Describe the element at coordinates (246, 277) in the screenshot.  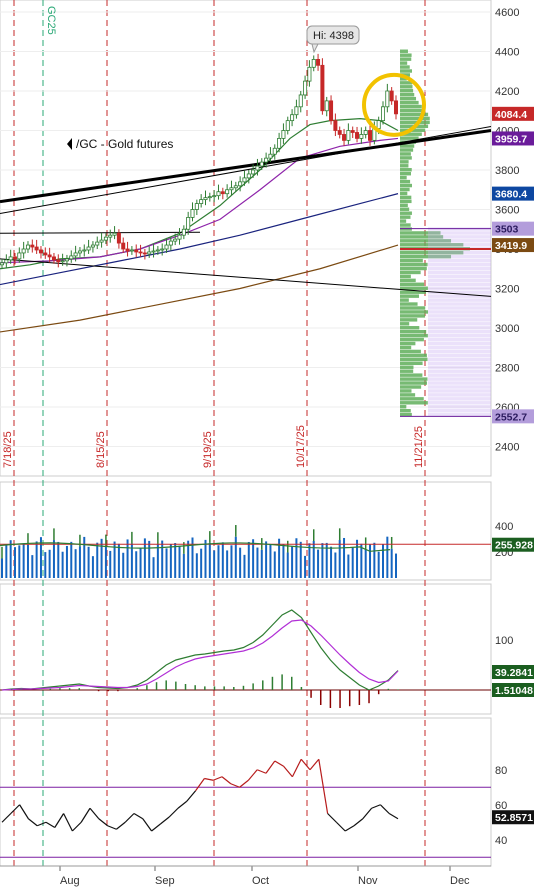
I see `trendline-lower` at that location.